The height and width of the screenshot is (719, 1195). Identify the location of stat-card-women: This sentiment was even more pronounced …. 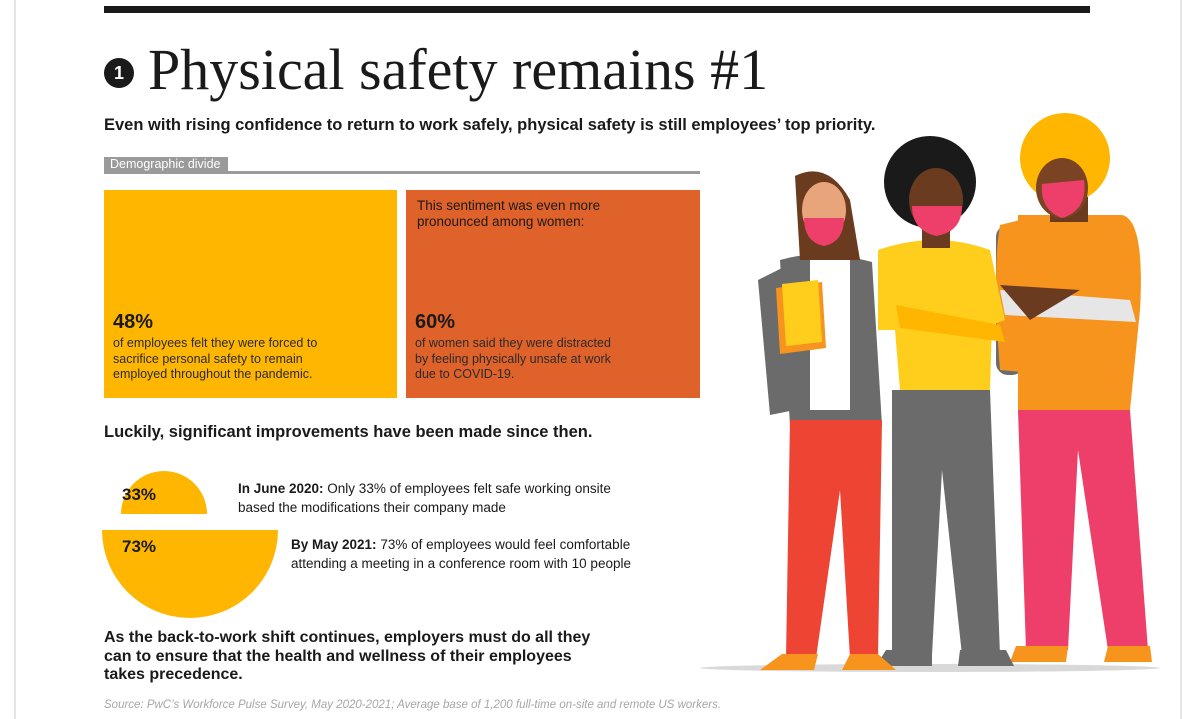
(553, 294).